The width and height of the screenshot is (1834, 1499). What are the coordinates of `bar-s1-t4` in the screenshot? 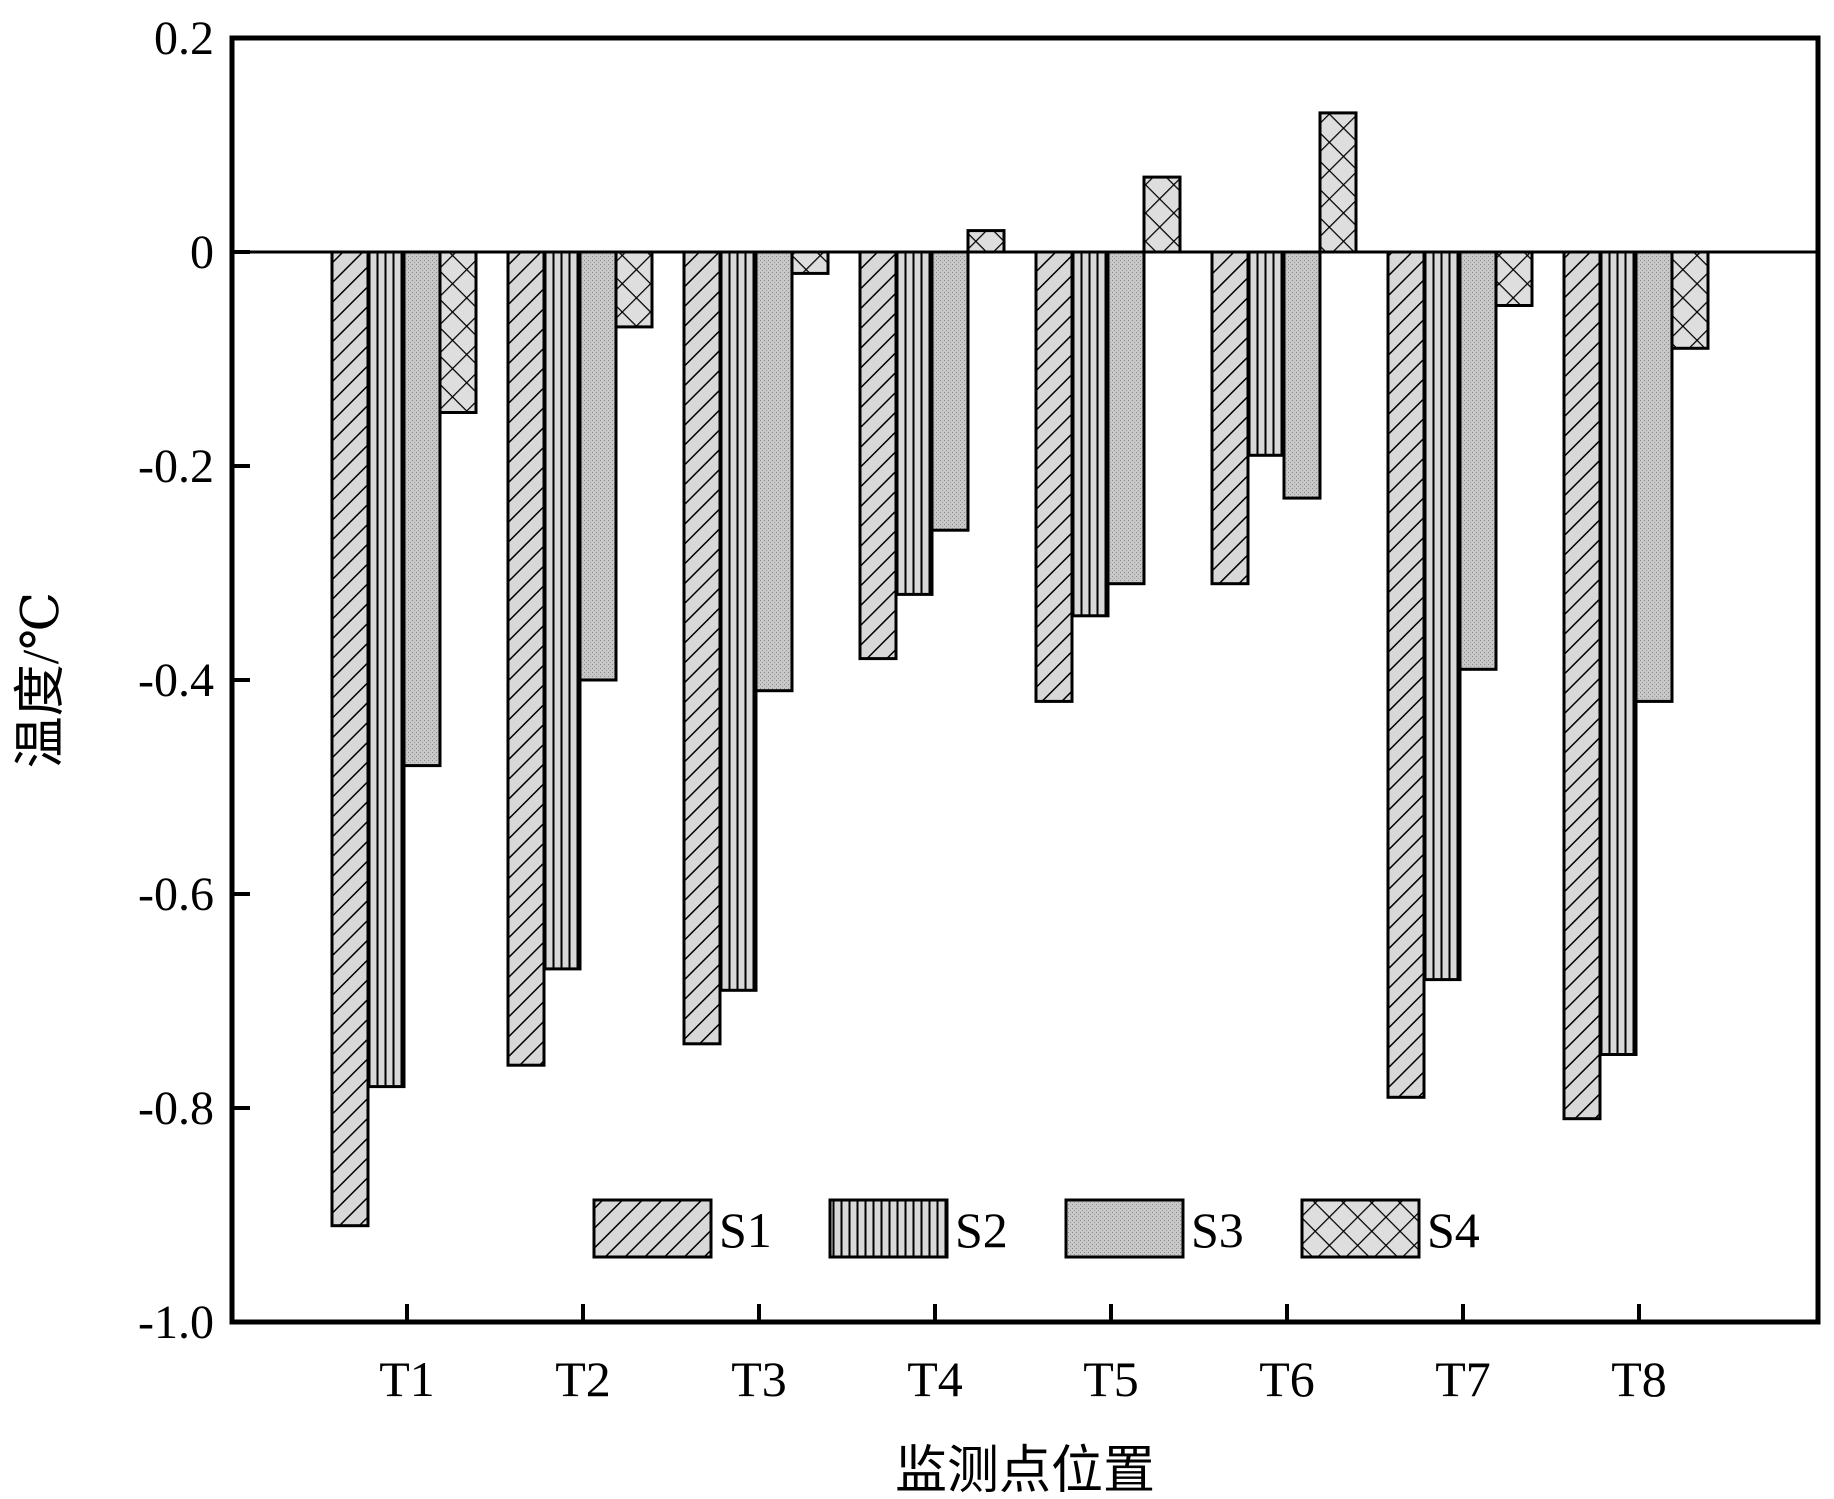 It's located at (878, 455).